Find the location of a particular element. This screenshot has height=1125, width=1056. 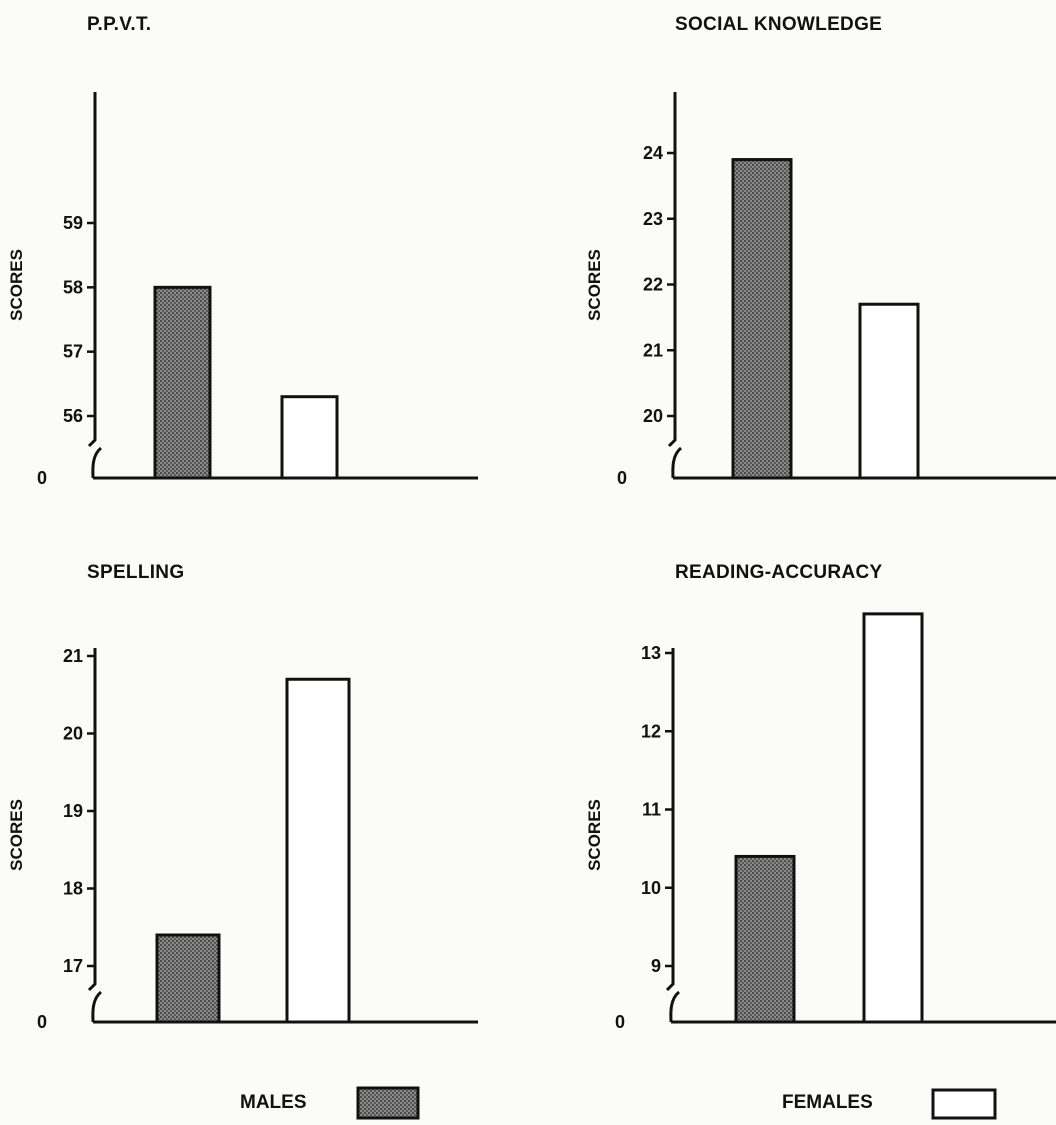

y-tick-label: 58 is located at coordinates (73, 287).